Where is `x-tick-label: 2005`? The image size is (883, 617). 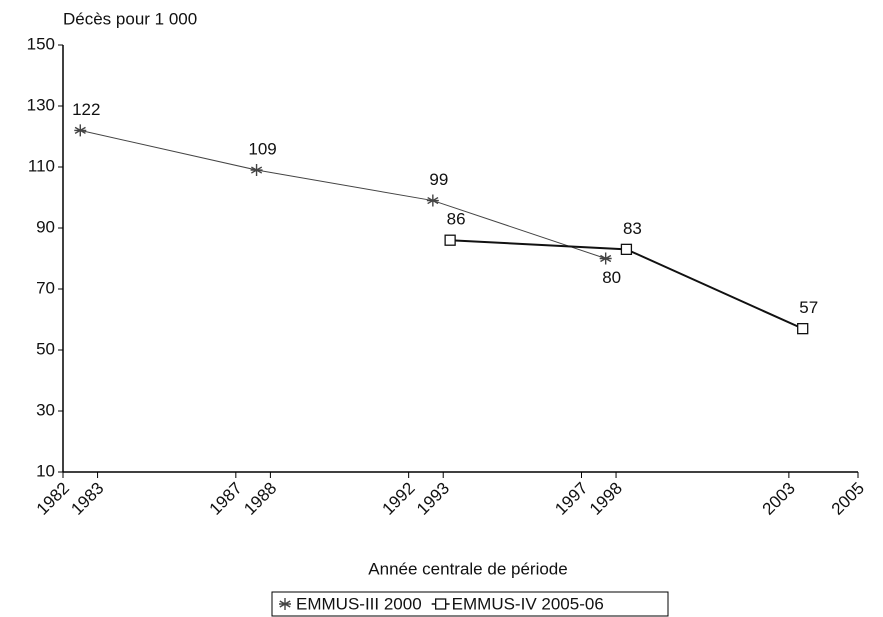 x-tick-label: 2005 is located at coordinates (848, 499).